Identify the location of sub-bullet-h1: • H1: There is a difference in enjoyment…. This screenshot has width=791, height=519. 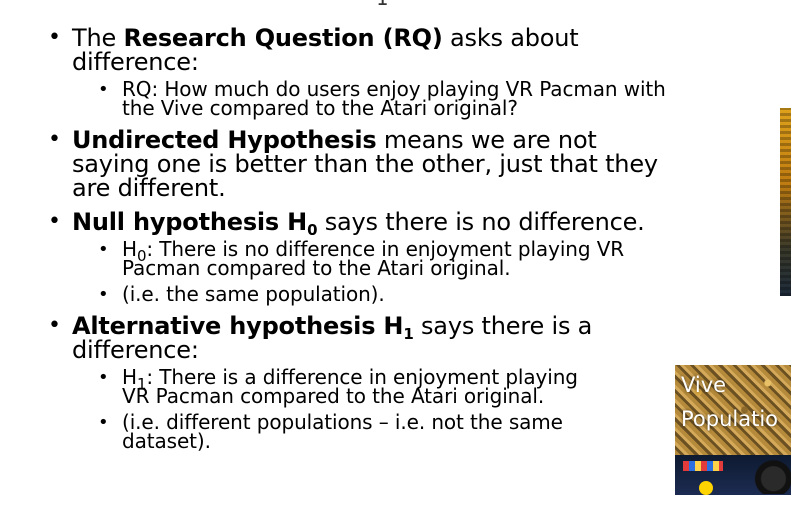
(338, 386).